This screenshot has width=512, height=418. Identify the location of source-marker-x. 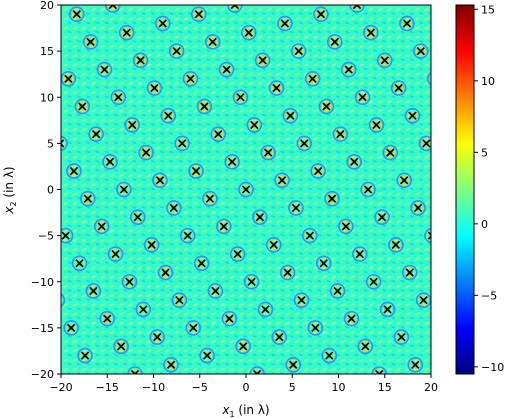
(382, 217).